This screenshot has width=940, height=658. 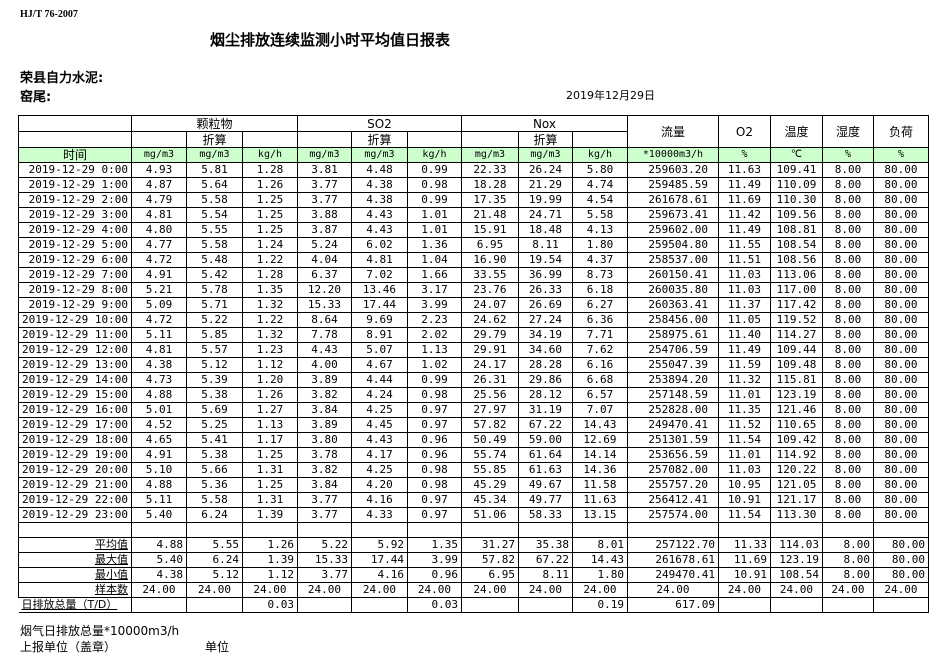 I want to click on stat-value: 35.38, so click(x=545, y=545).